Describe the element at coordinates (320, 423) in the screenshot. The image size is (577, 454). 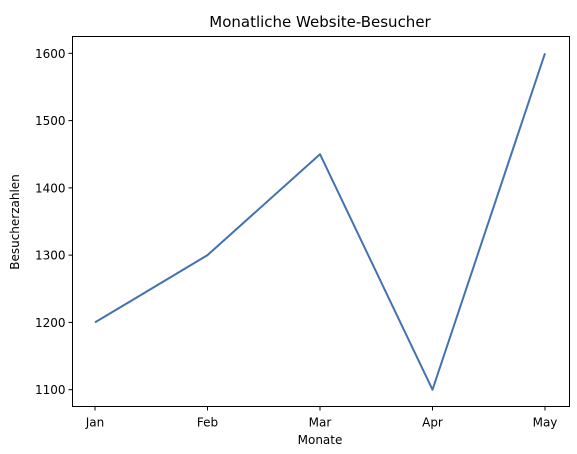
I see `x-tick-label: Mar` at that location.